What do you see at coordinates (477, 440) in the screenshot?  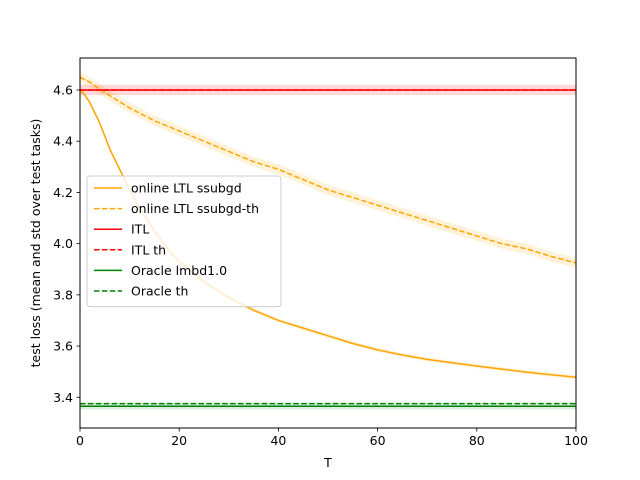 I see `x-tick-label: 80` at bounding box center [477, 440].